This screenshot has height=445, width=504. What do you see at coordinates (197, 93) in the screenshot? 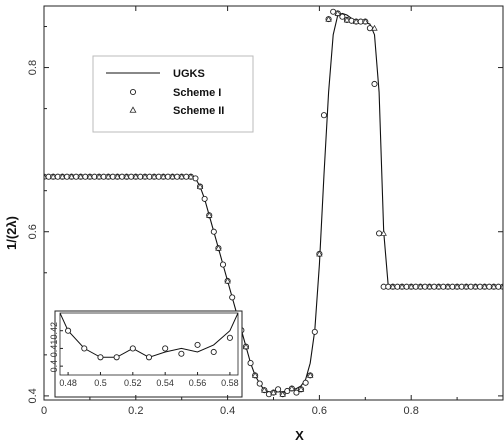
I see `legend-label: Scheme I` at bounding box center [197, 93].